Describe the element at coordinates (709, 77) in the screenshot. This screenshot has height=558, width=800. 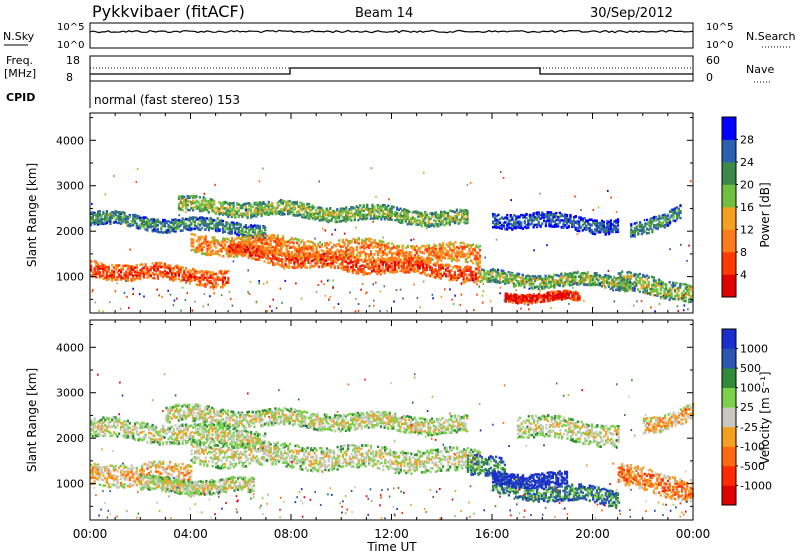
I see `nave-tick-low: 0` at that location.